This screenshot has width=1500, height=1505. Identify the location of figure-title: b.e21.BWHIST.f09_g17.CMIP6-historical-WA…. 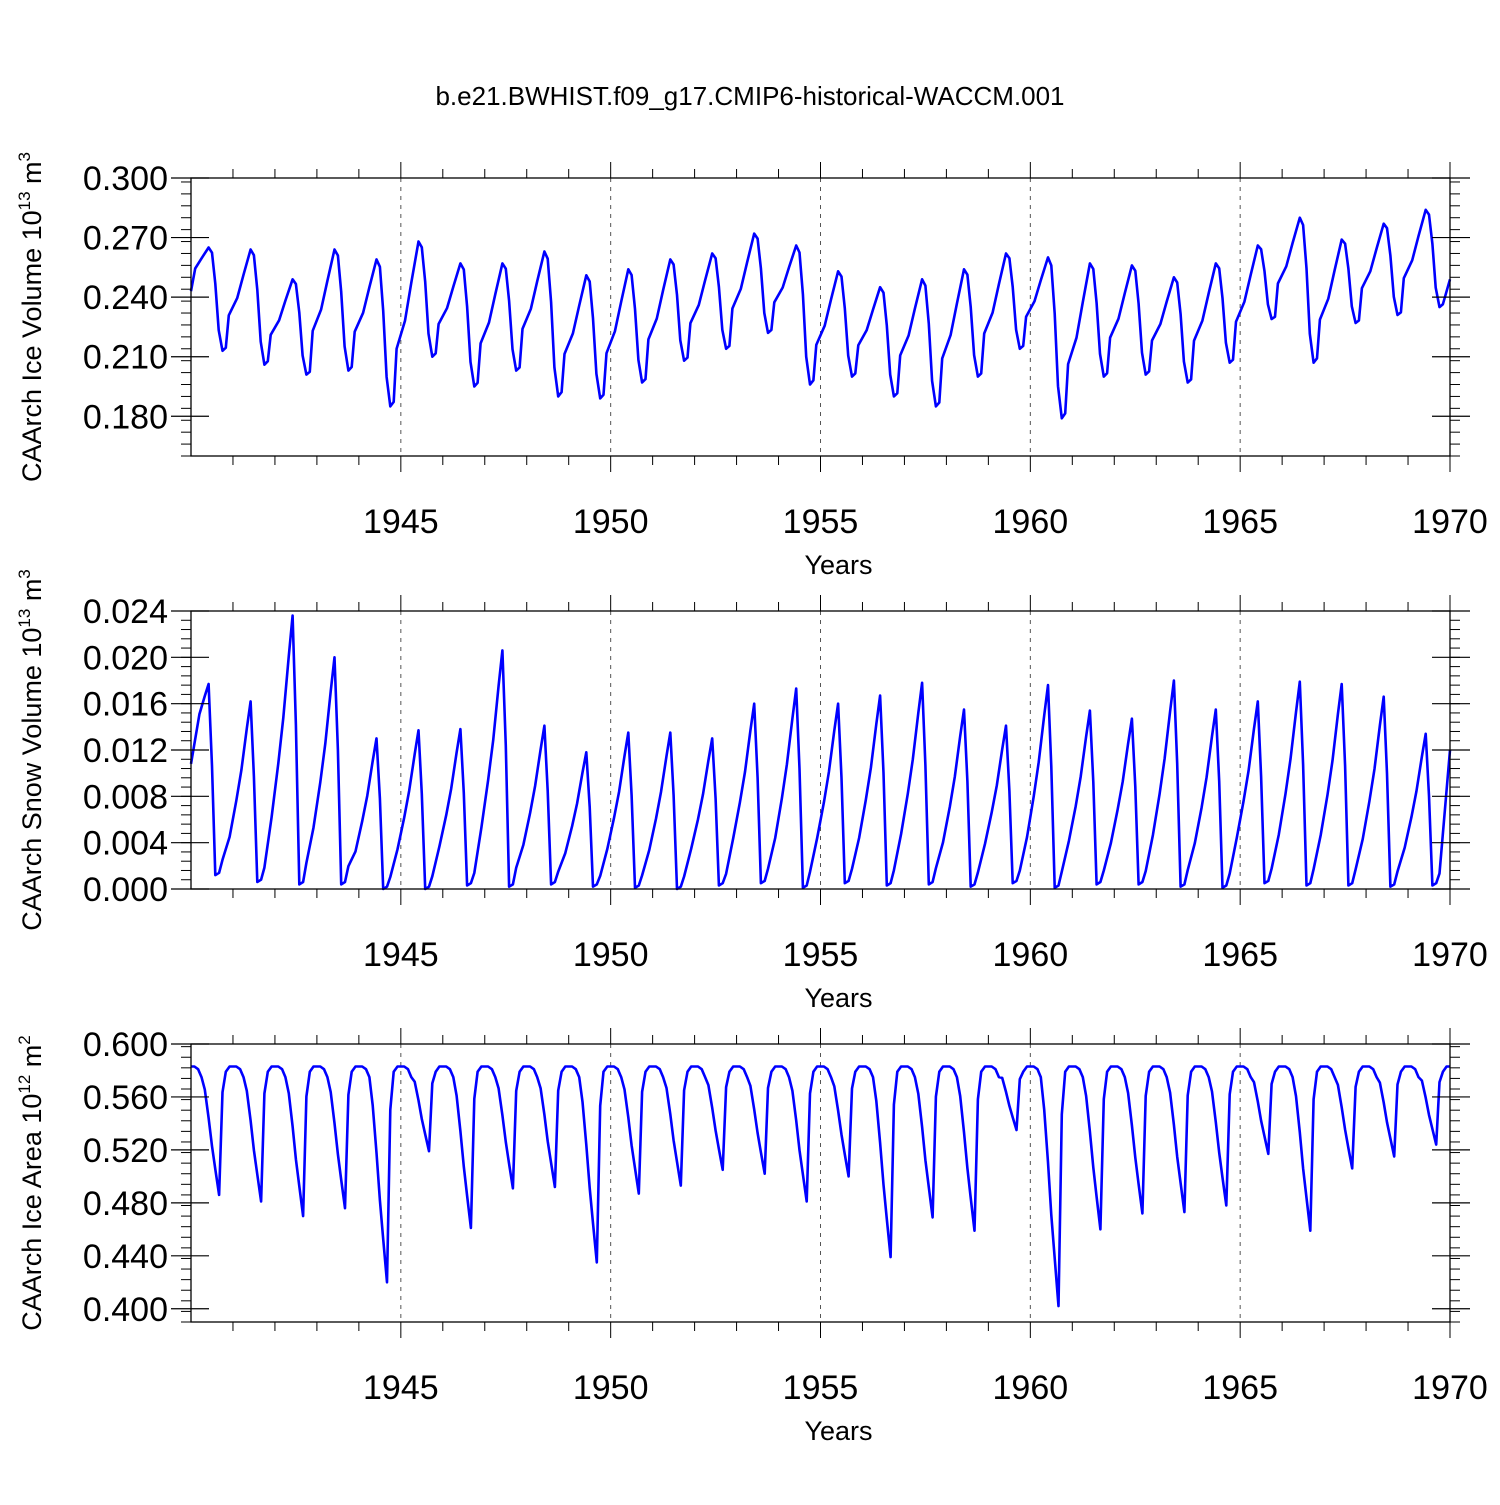
(749, 96).